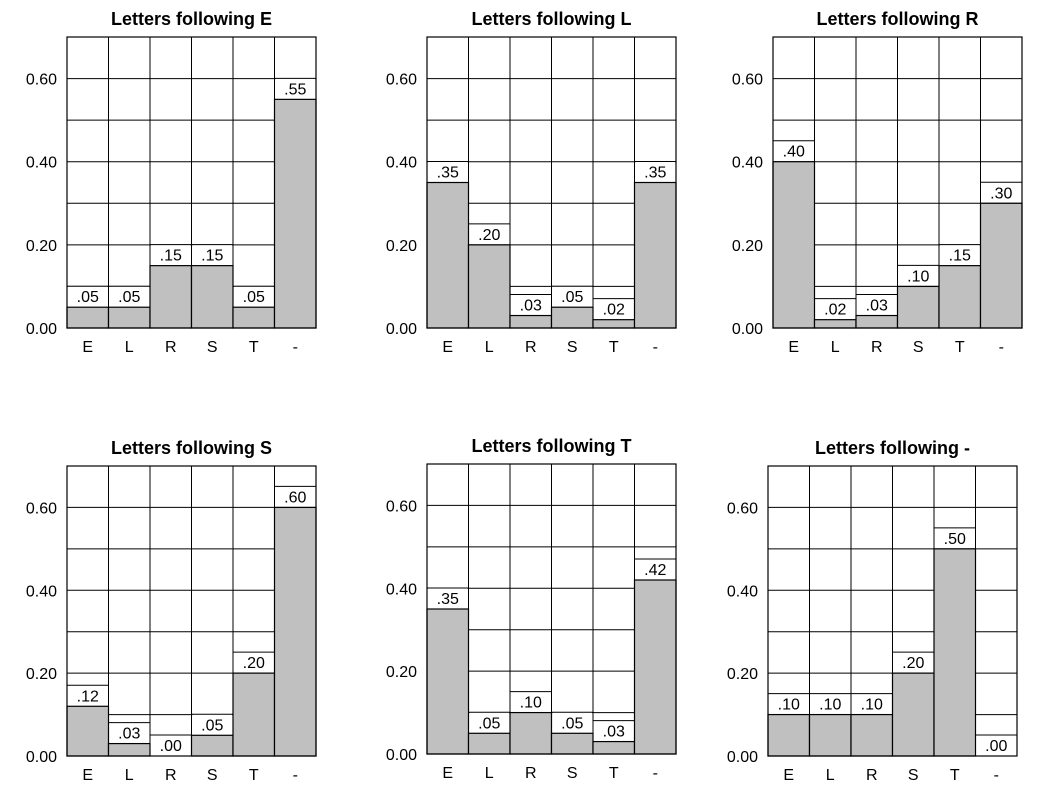 The width and height of the screenshot is (1055, 800). I want to click on data-label: .12, so click(88, 696).